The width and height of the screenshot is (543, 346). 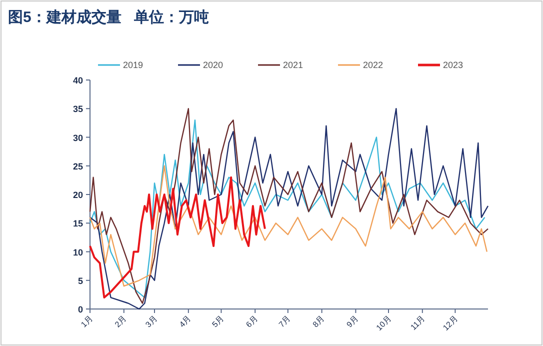 What do you see at coordinates (151, 322) in the screenshot?
I see `x-tick-label: 3月` at bounding box center [151, 322].